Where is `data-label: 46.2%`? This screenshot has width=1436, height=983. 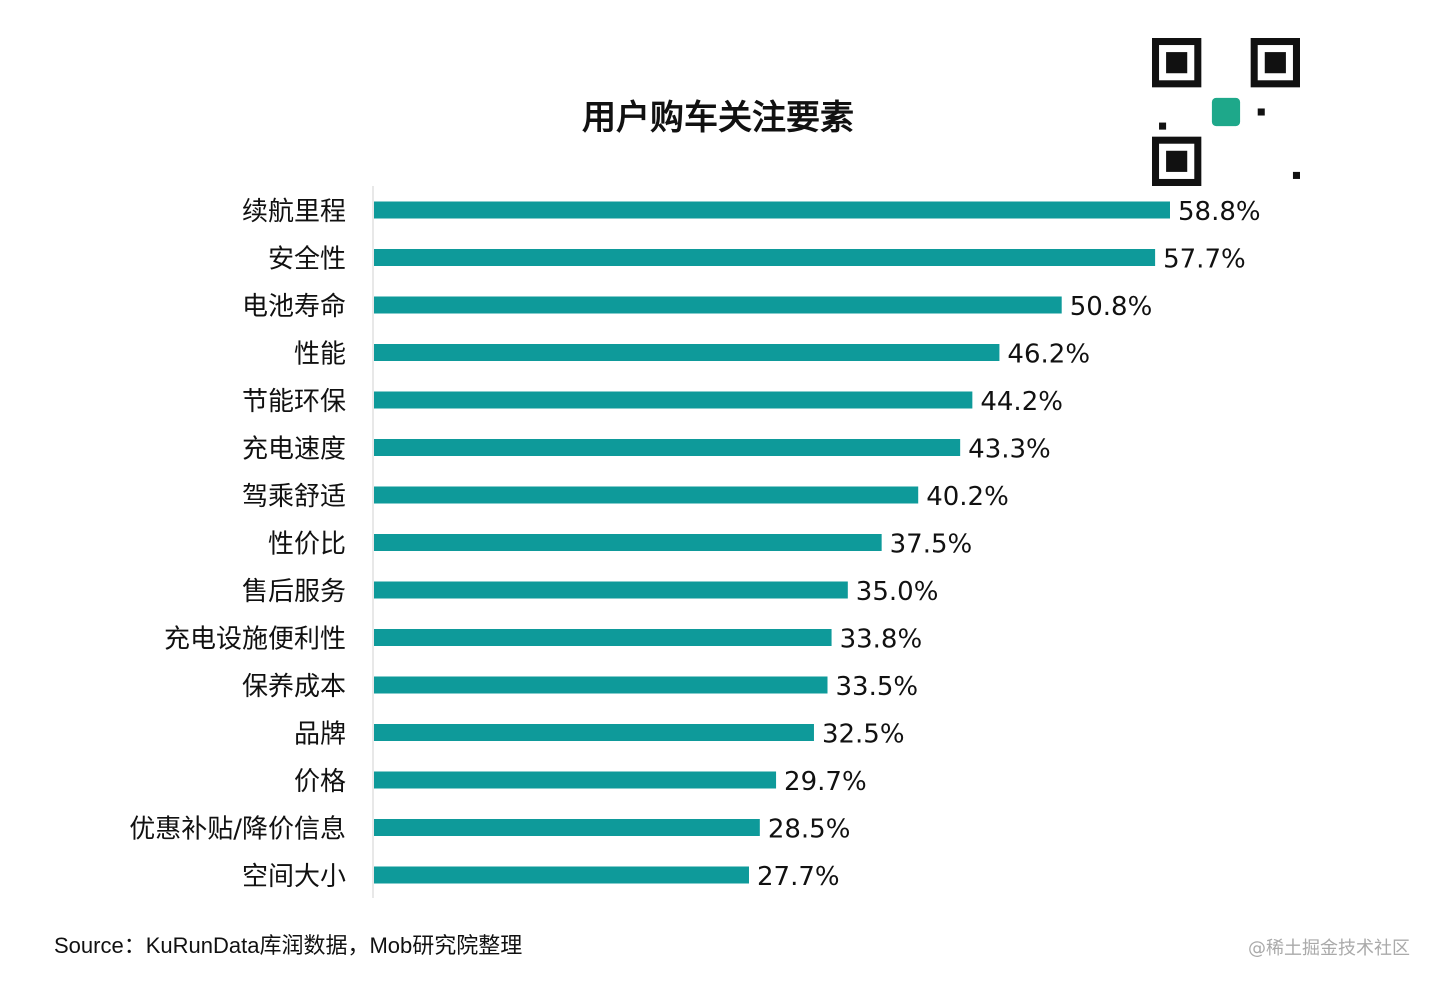 data-label: 46.2% is located at coordinates (1048, 355).